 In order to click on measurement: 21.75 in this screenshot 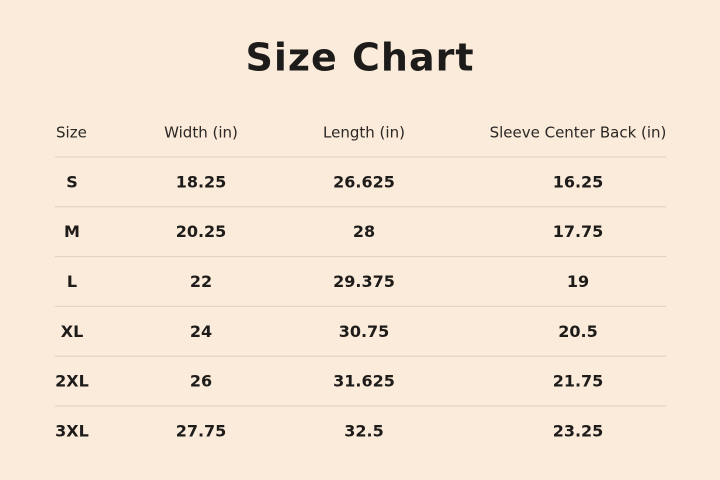, I will do `click(578, 381)`.